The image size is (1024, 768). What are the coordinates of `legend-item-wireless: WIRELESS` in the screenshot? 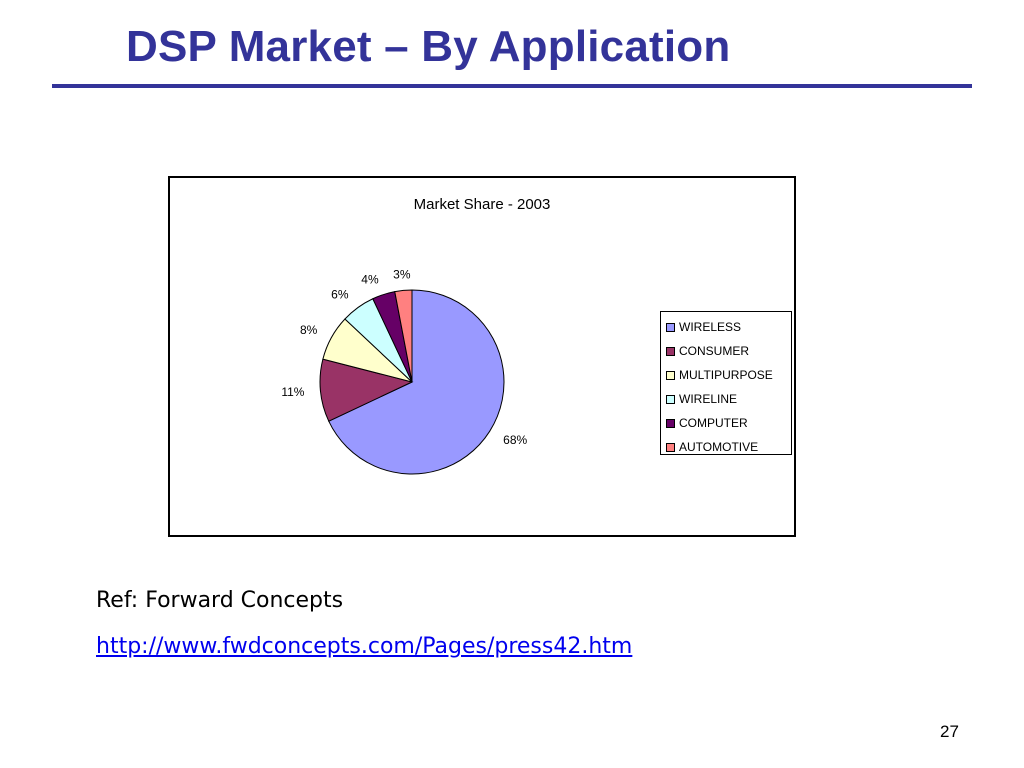 It's located at (728, 327).